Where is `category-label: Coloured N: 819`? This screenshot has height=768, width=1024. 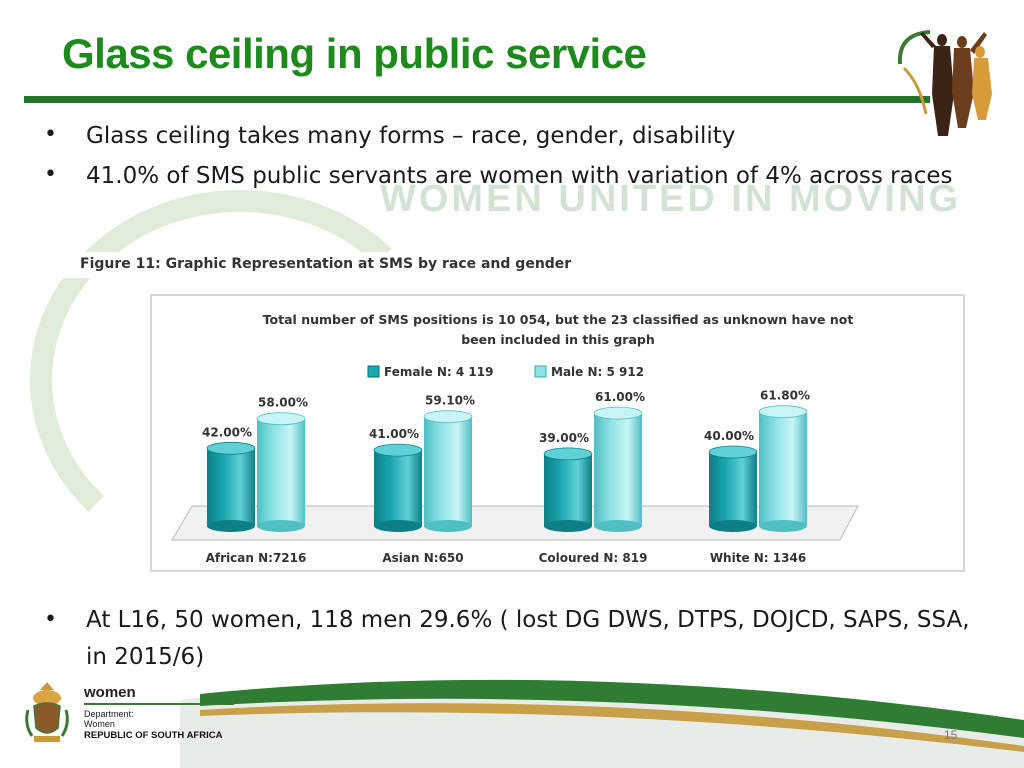
category-label: Coloured N: 819 is located at coordinates (593, 558).